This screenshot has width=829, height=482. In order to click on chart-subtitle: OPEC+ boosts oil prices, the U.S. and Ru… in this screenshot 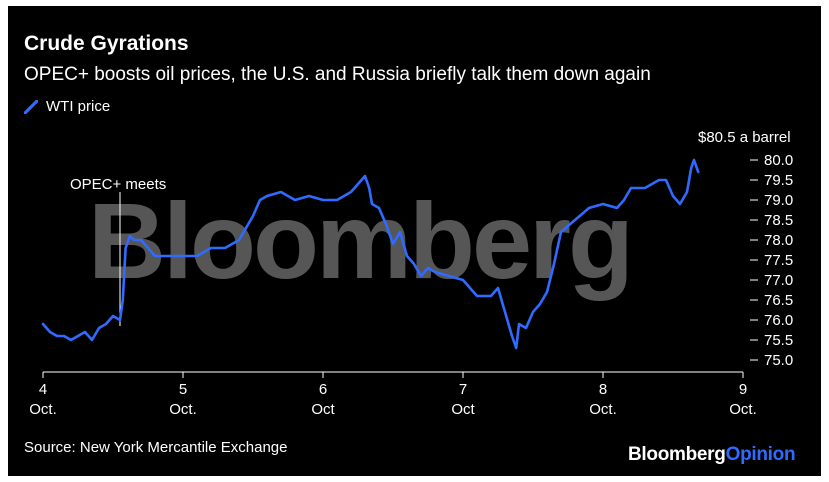, I will do `click(337, 74)`.